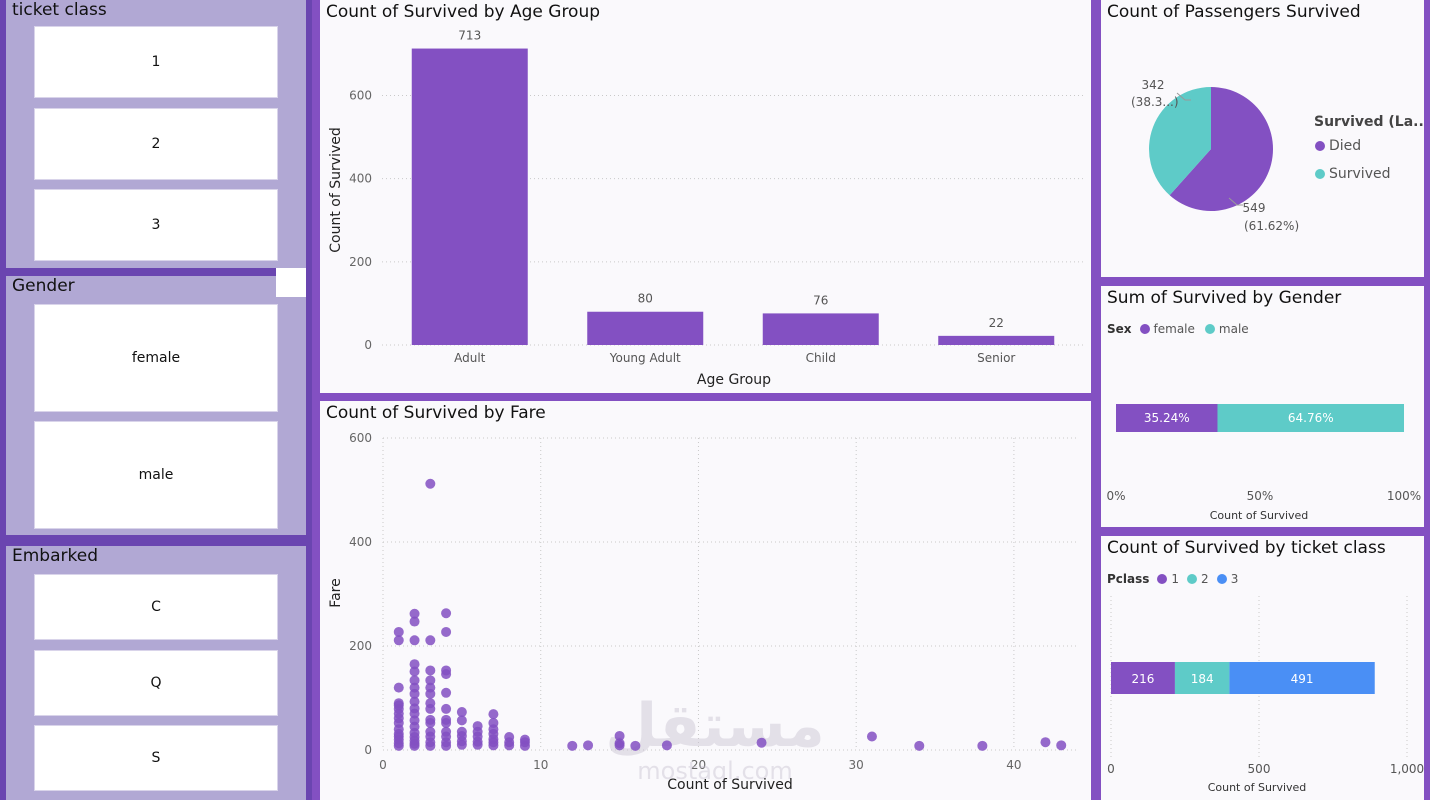  I want to click on pie-slices, so click(1211, 149).